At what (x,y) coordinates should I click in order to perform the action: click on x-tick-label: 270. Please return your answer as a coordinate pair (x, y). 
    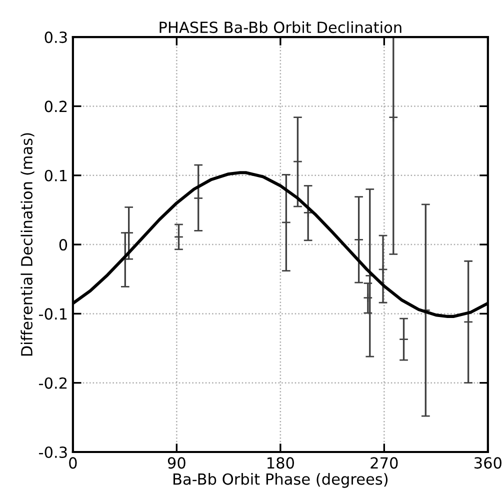
    Looking at the image, I should click on (384, 463).